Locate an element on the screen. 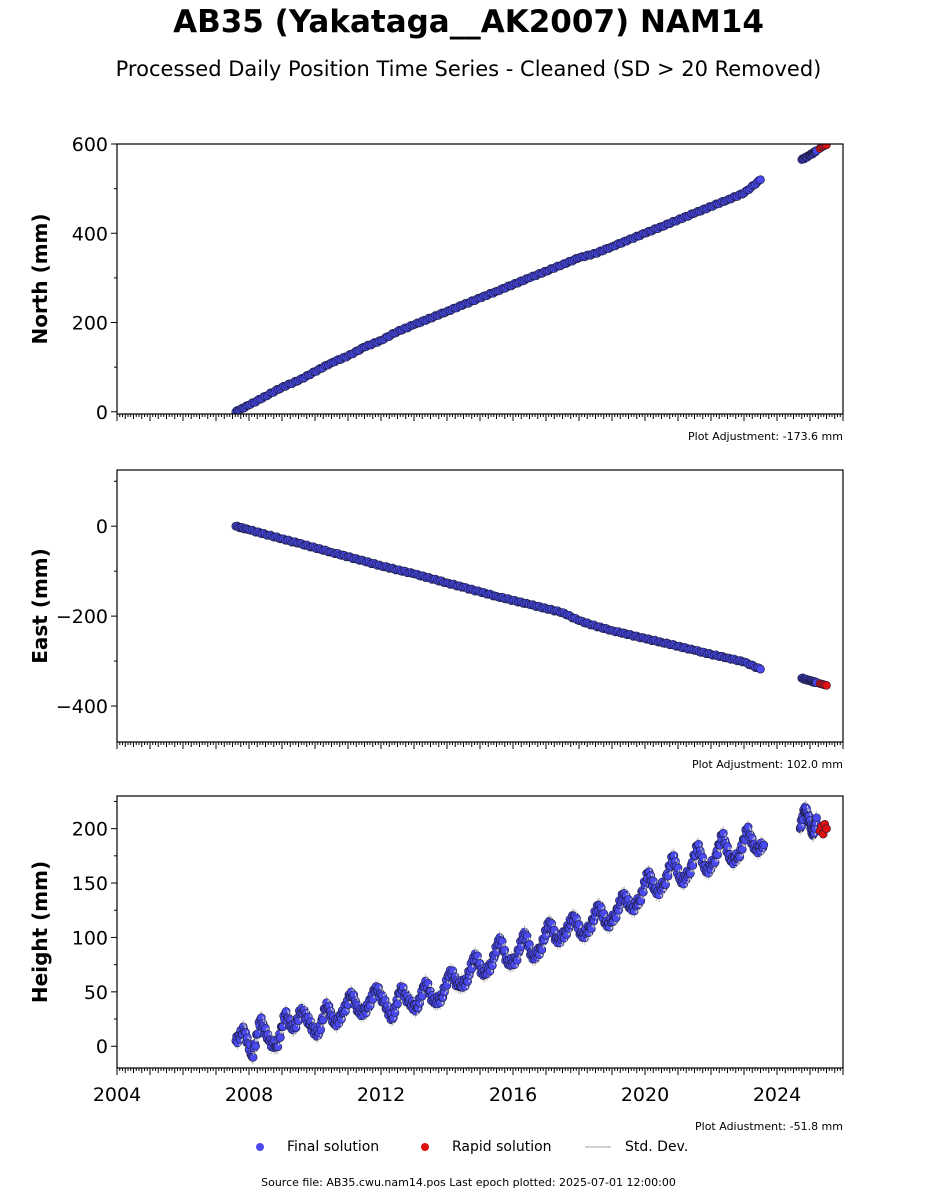 The width and height of the screenshot is (937, 1200). y-tick-label: 150 is located at coordinates (90, 884).